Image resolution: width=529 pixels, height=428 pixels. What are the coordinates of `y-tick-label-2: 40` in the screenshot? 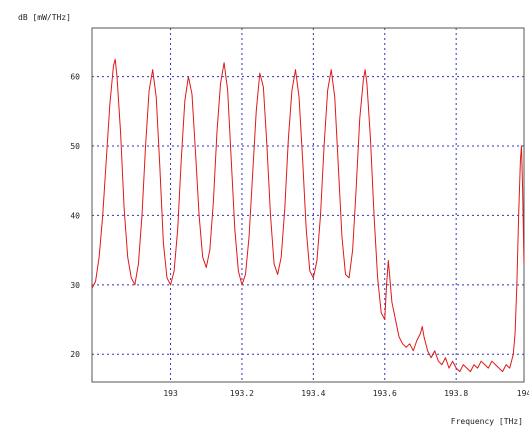 It's located at (75, 215).